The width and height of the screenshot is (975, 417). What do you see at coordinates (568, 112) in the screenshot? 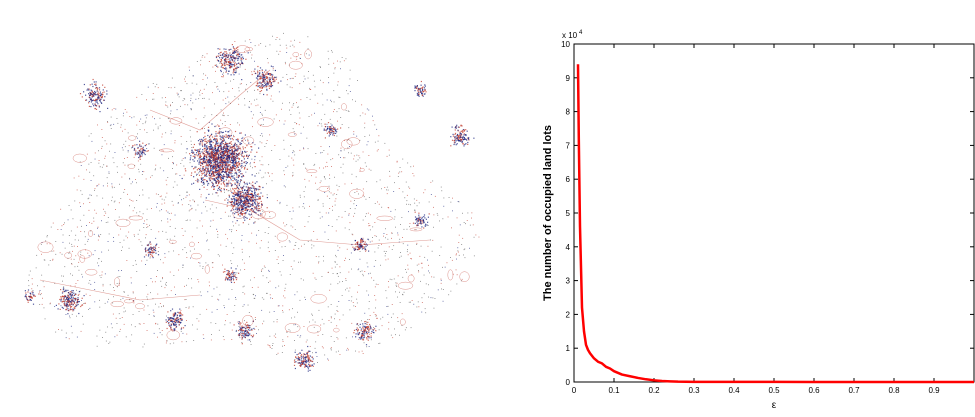
I see `y-tick-label: 8` at bounding box center [568, 112].